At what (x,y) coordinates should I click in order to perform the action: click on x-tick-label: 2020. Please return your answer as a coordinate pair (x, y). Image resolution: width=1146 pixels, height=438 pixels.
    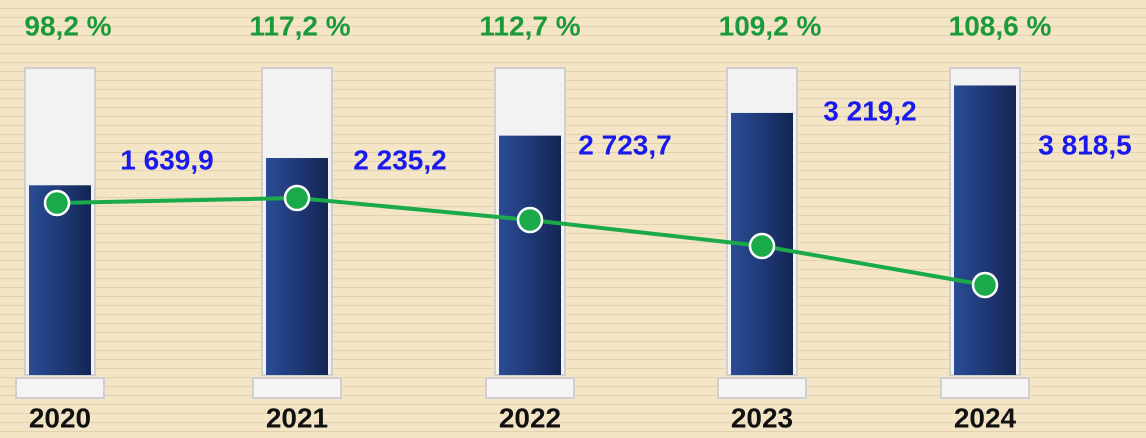
    Looking at the image, I should click on (60, 417).